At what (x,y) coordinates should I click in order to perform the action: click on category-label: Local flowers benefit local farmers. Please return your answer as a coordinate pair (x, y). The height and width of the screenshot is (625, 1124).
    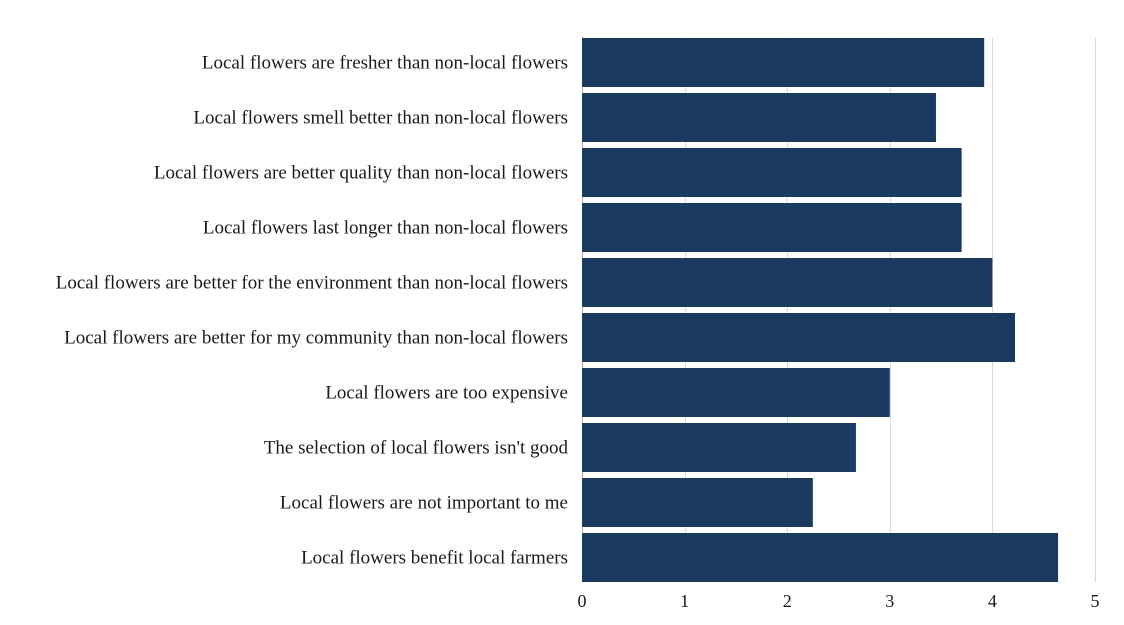
    Looking at the image, I should click on (434, 558).